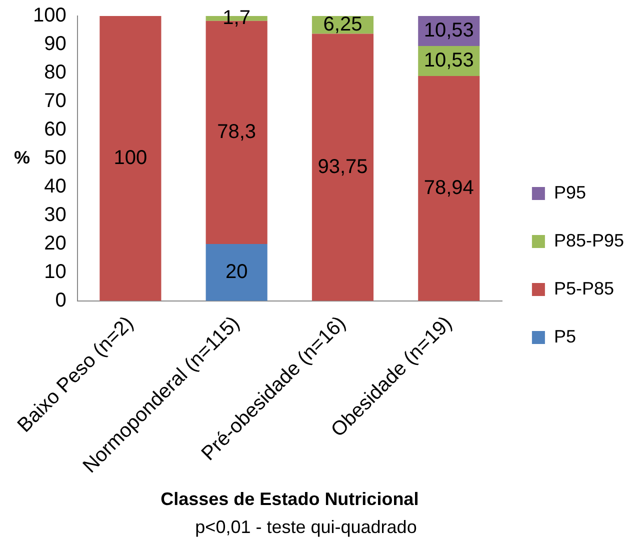 The height and width of the screenshot is (545, 644). What do you see at coordinates (236, 17) in the screenshot?
I see `data-label: 1,7` at bounding box center [236, 17].